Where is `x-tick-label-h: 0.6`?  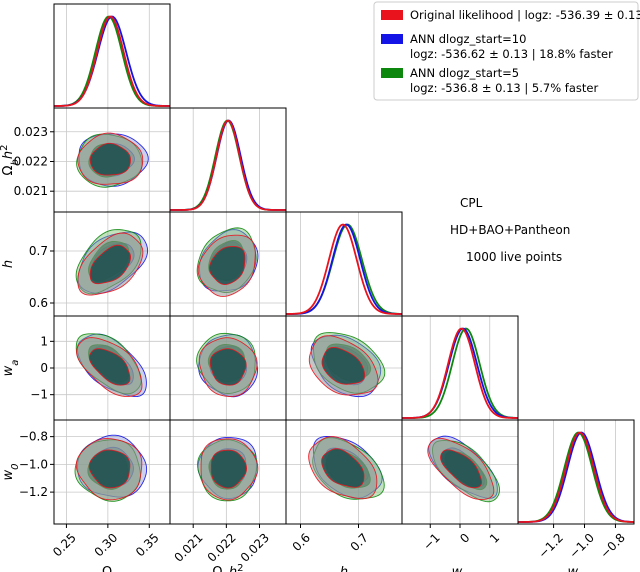
x-tick-label-h: 0.6 is located at coordinates (301, 542).